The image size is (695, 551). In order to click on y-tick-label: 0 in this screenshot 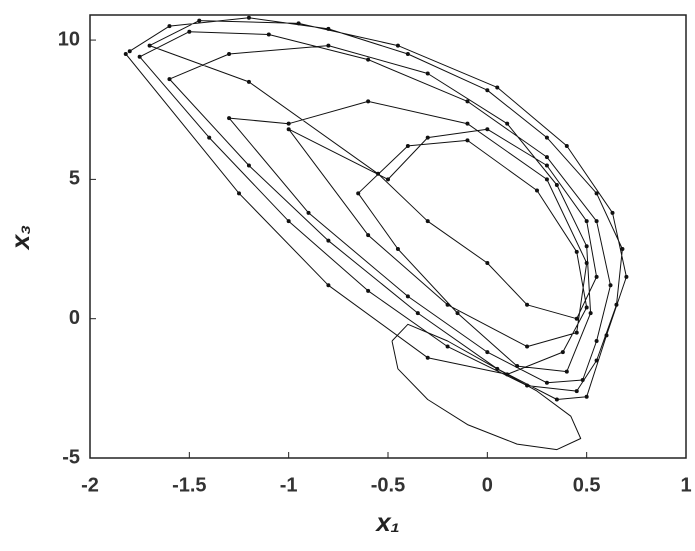, I will do `click(74, 318)`.